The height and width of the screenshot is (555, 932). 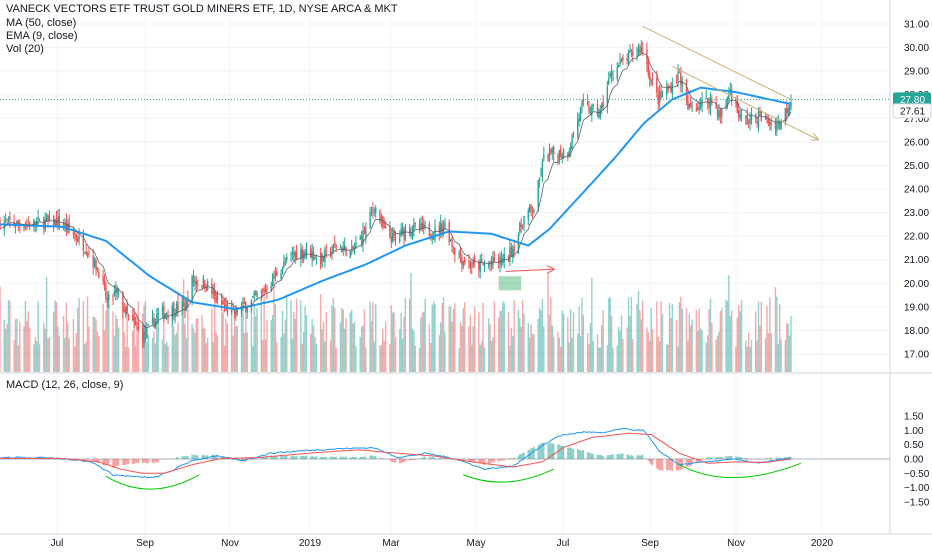 What do you see at coordinates (916, 48) in the screenshot?
I see `price-tick-label: 30.00` at bounding box center [916, 48].